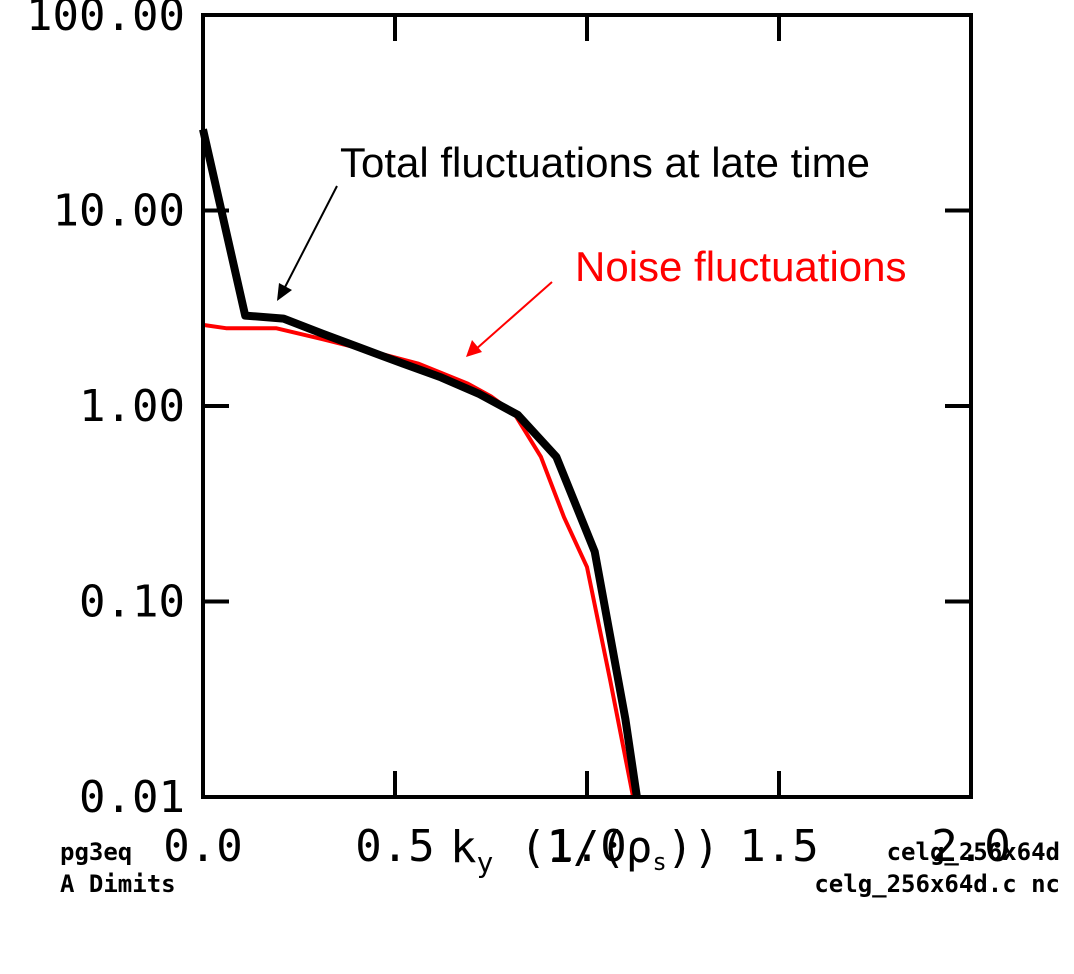 The height and width of the screenshot is (974, 1074). Describe the element at coordinates (485, 862) in the screenshot. I see `x-axis-label-sub-y: y` at that location.